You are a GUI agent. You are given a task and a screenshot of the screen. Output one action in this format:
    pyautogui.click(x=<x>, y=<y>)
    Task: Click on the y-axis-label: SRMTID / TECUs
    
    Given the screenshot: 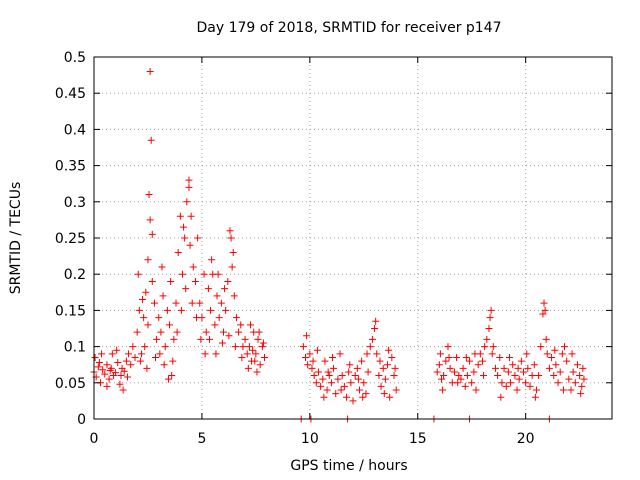 What is the action you would take?
    pyautogui.click(x=16, y=238)
    